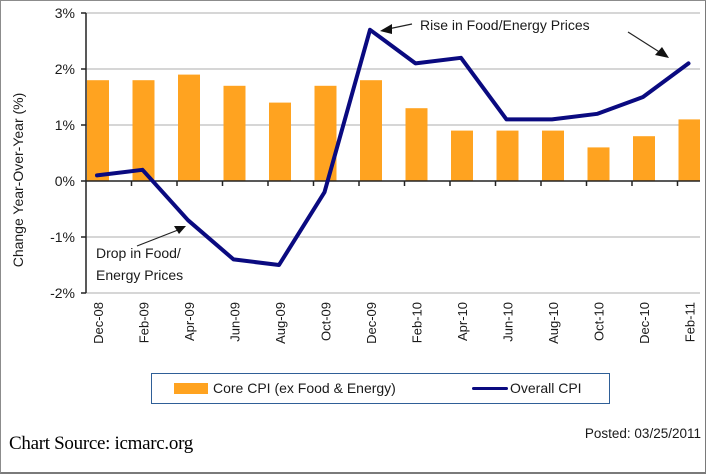  I want to click on posted-date: Posted: 03/25/2011, so click(643, 433).